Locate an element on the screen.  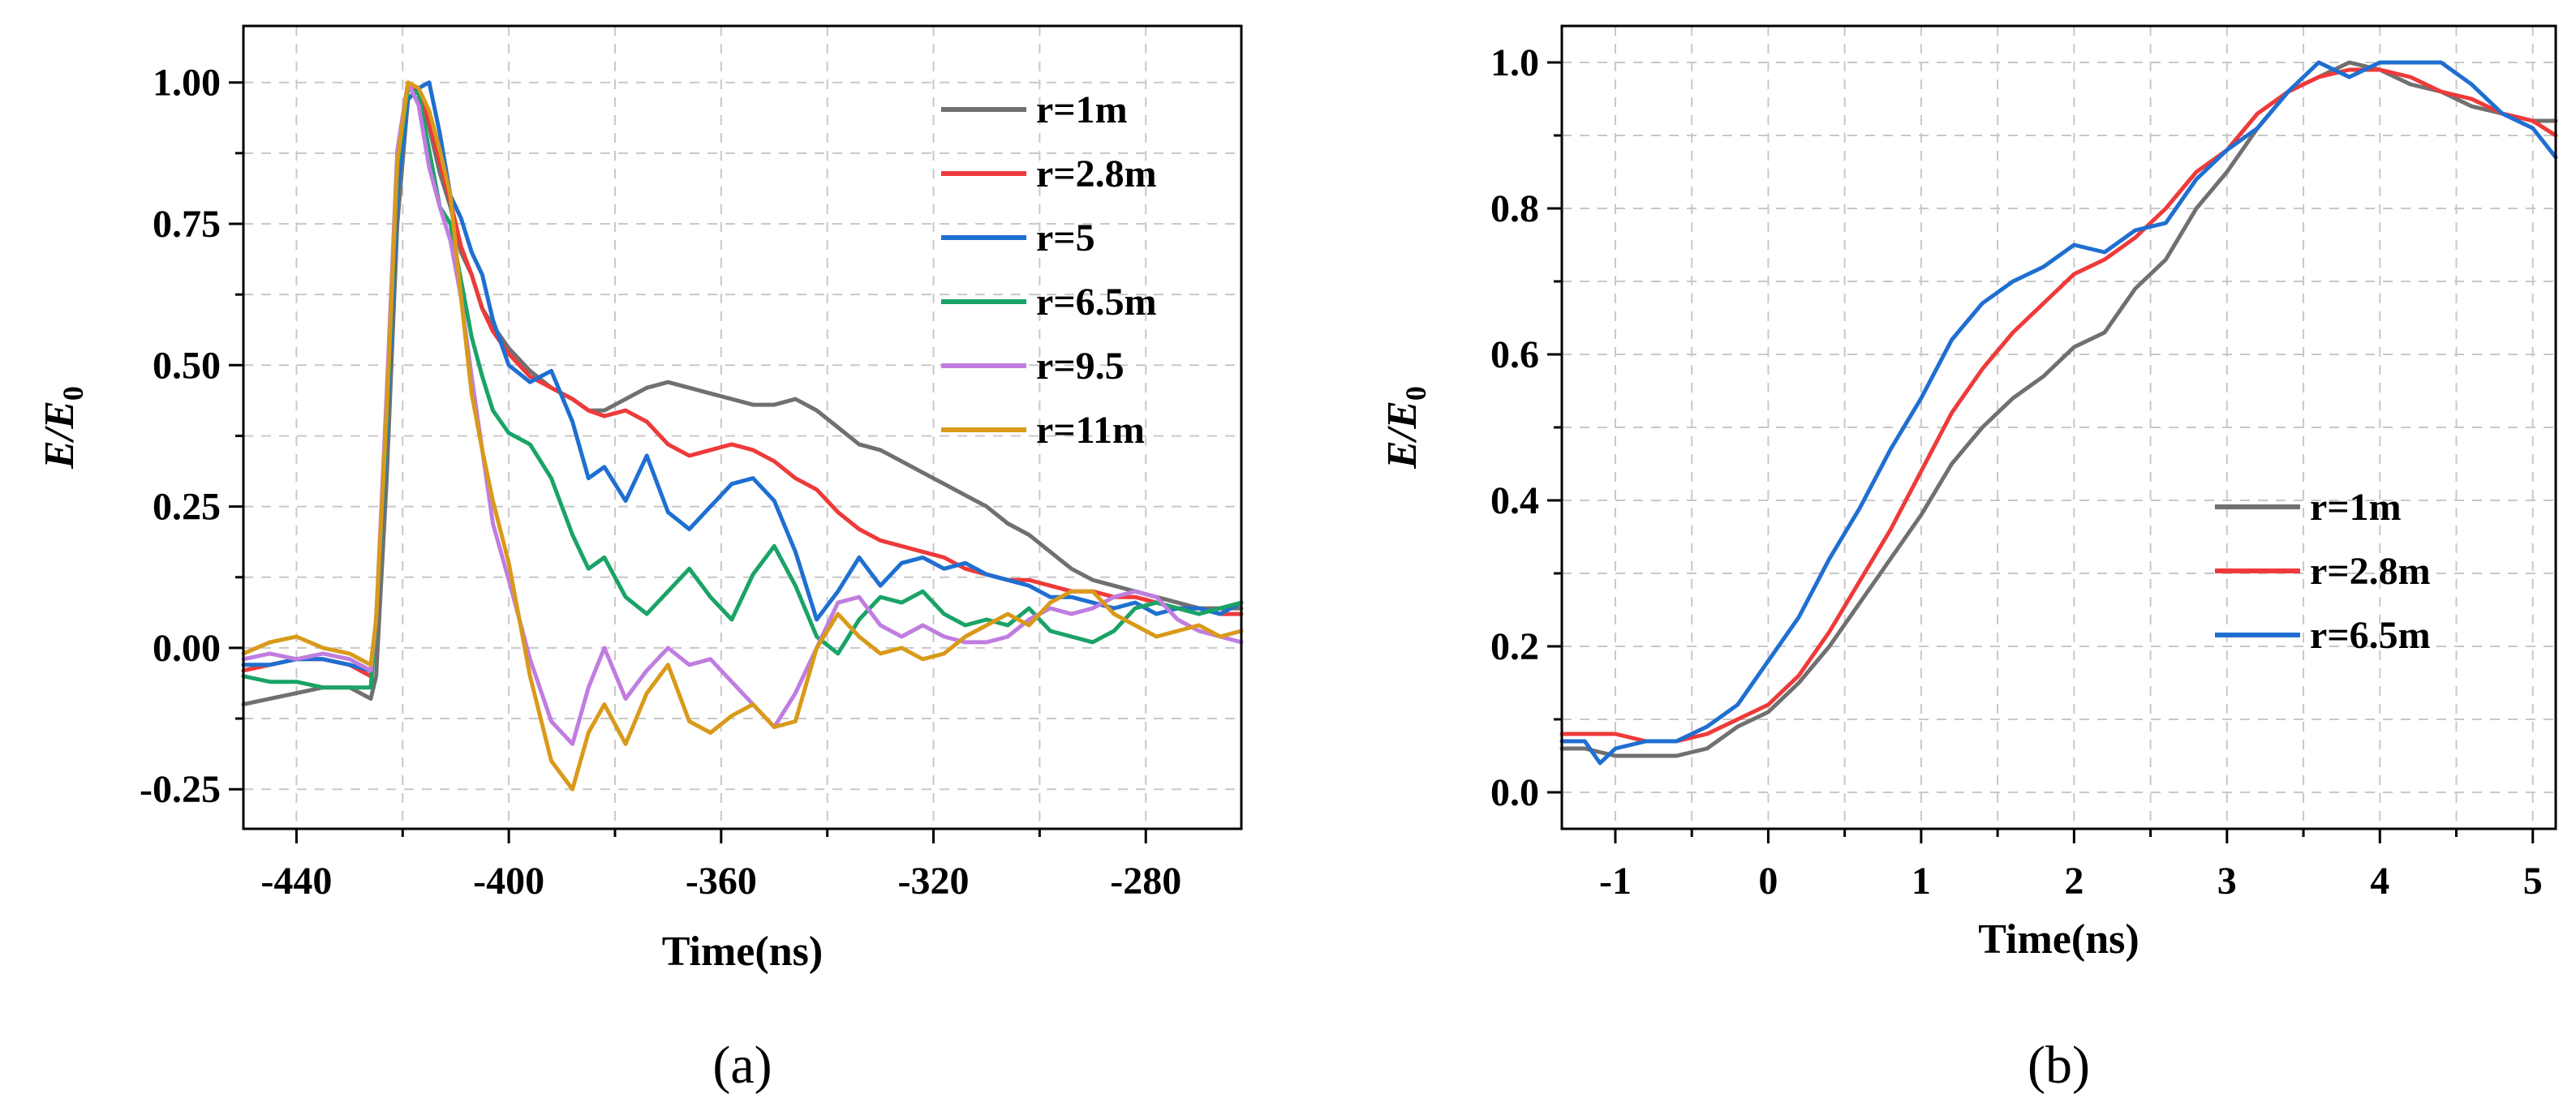
y-tick-label: 0.50 is located at coordinates (187, 365).